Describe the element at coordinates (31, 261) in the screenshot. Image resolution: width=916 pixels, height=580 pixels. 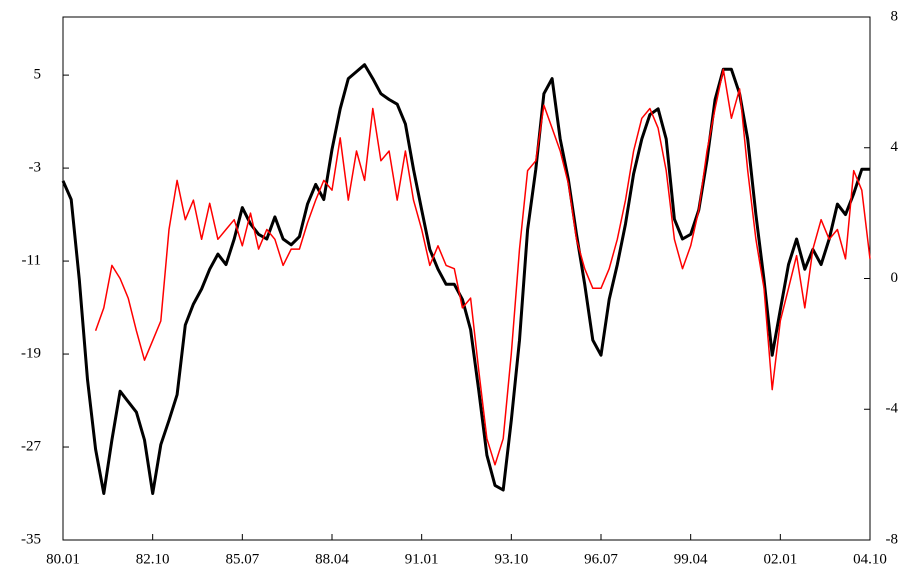
I see `y-tick-label: -11` at that location.